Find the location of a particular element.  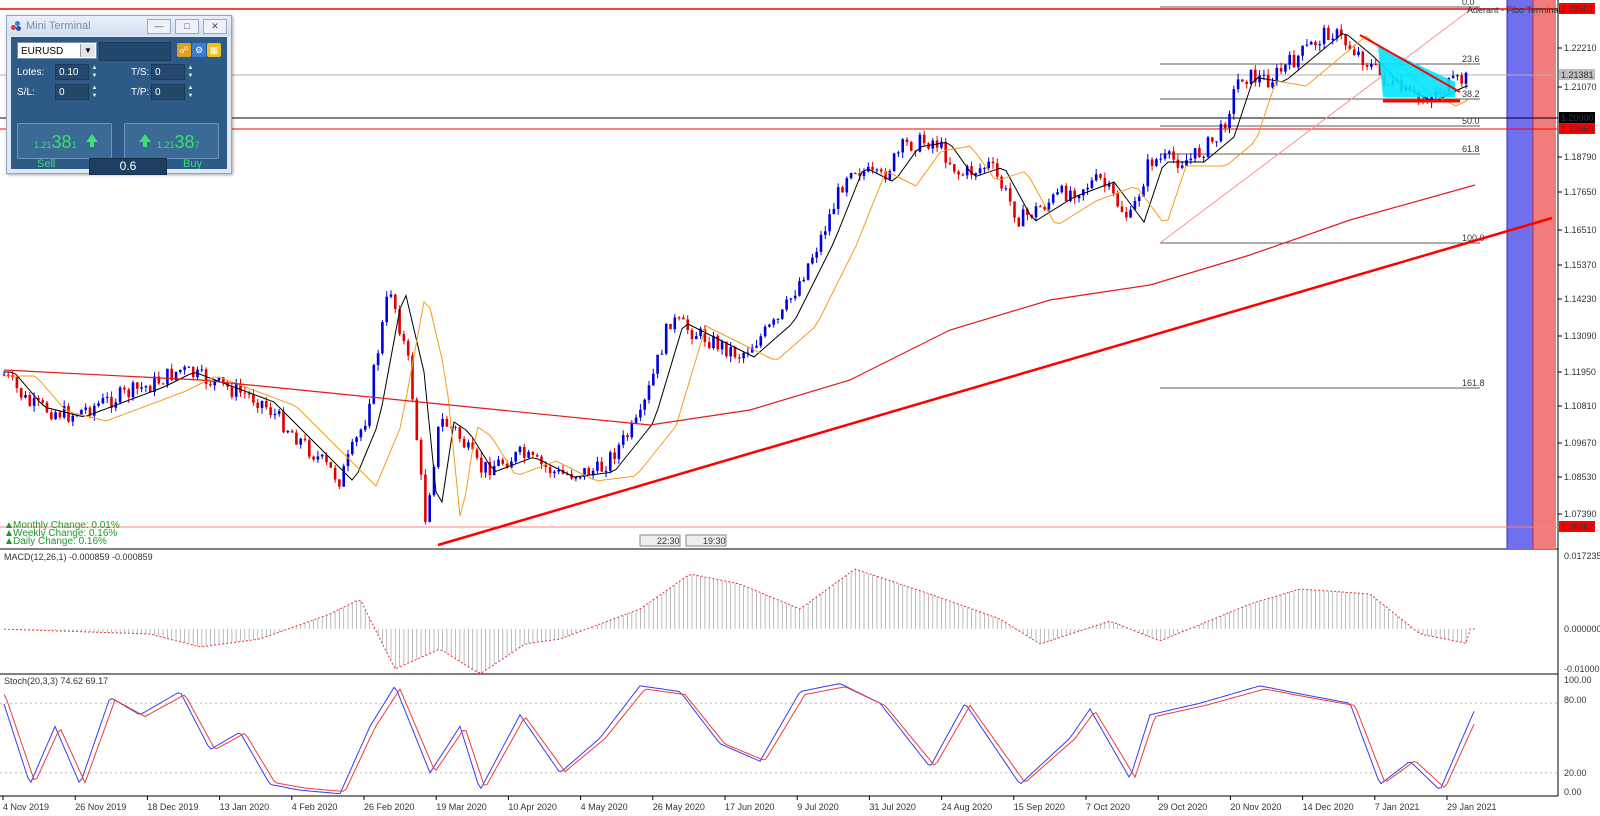

sl-input: 0 is located at coordinates (72, 92).